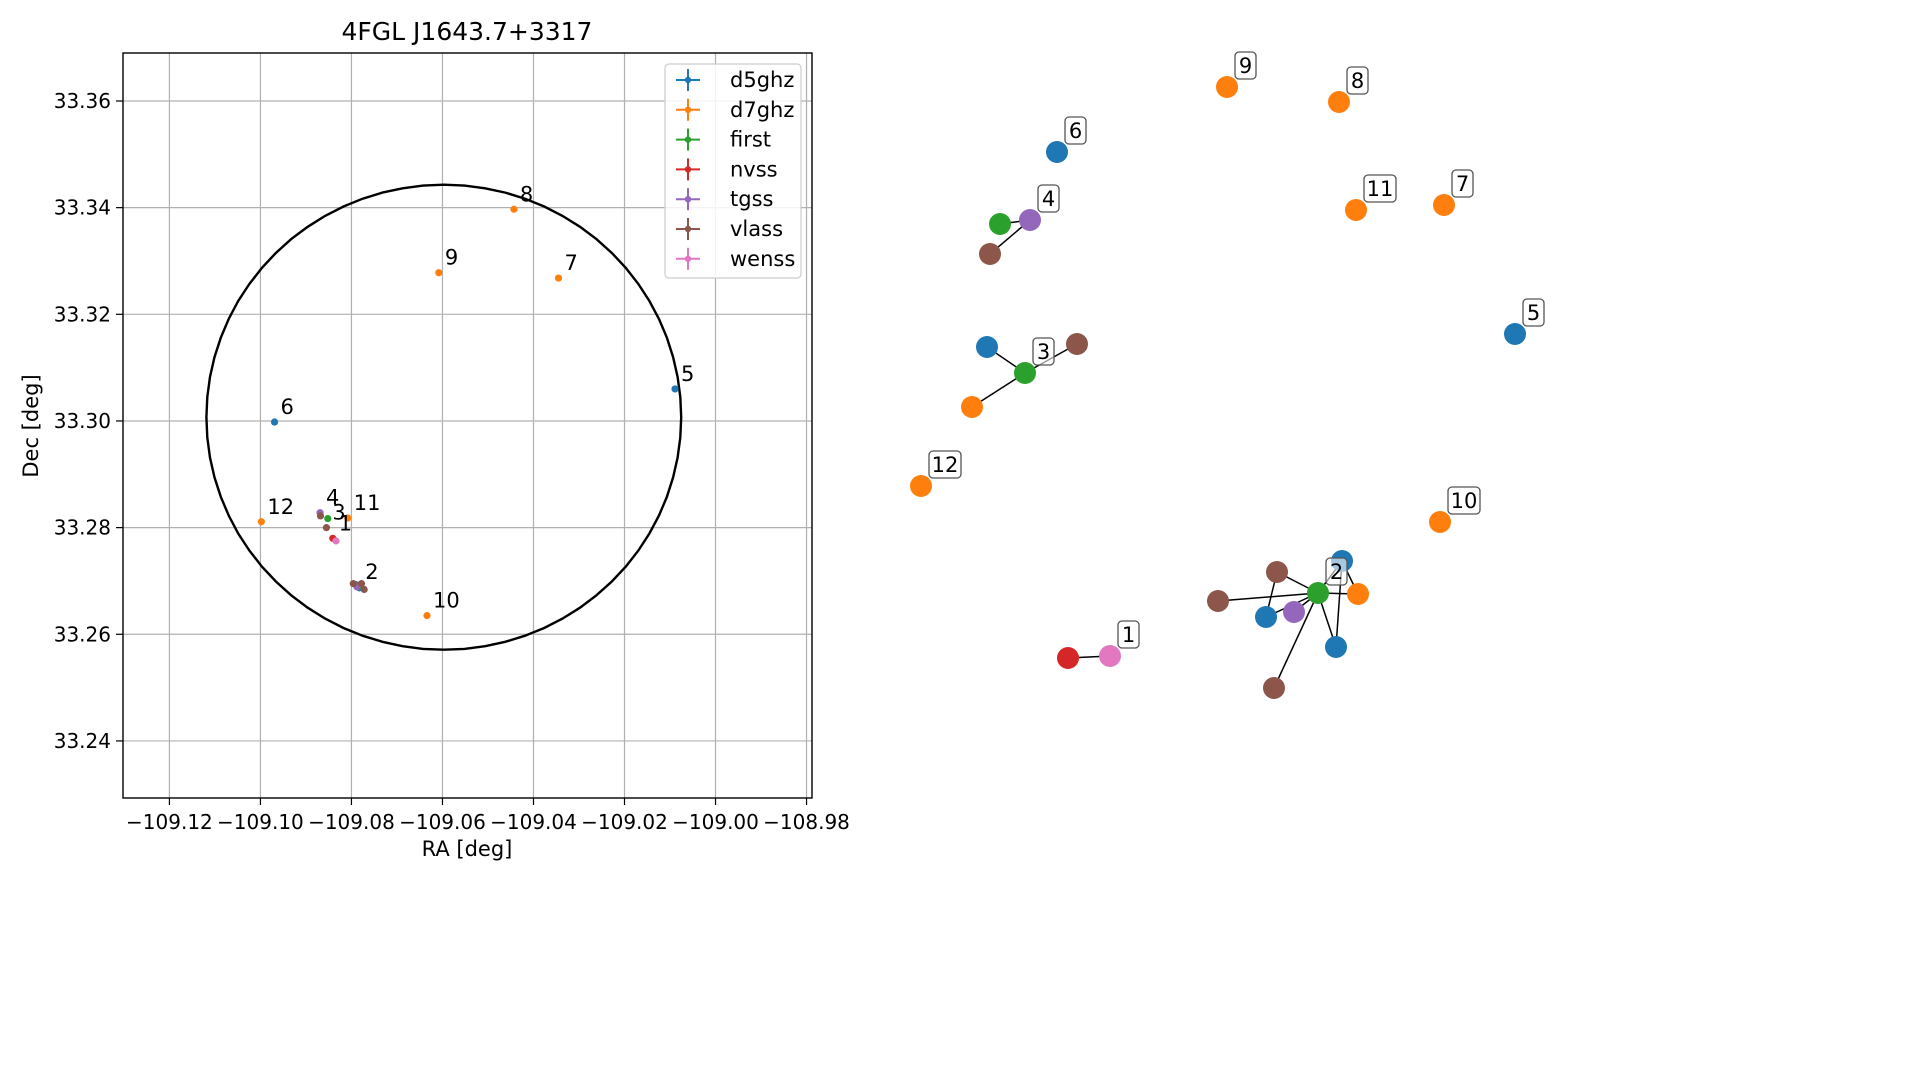 The width and height of the screenshot is (1919, 1080). What do you see at coordinates (724, 199) in the screenshot?
I see `legend-item-tgss: tgss` at bounding box center [724, 199].